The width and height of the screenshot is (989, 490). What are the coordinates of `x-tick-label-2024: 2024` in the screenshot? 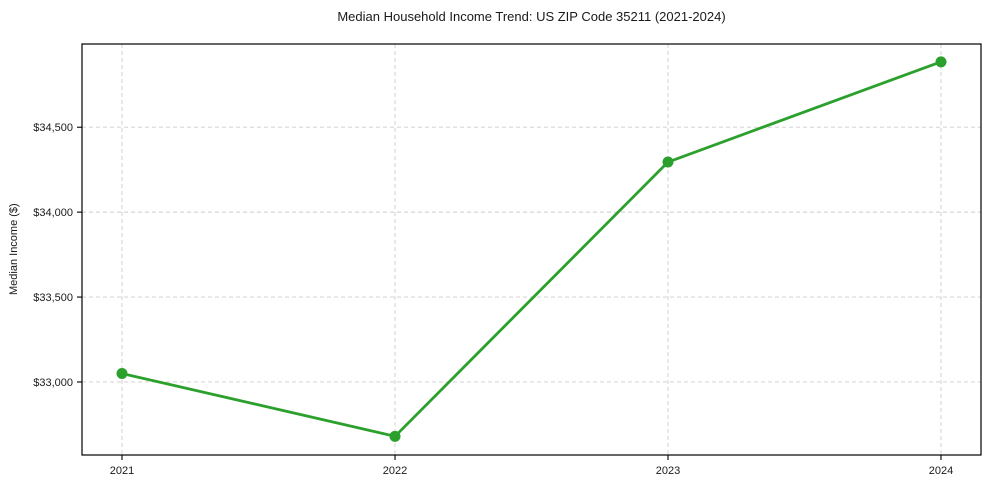 It's located at (941, 471).